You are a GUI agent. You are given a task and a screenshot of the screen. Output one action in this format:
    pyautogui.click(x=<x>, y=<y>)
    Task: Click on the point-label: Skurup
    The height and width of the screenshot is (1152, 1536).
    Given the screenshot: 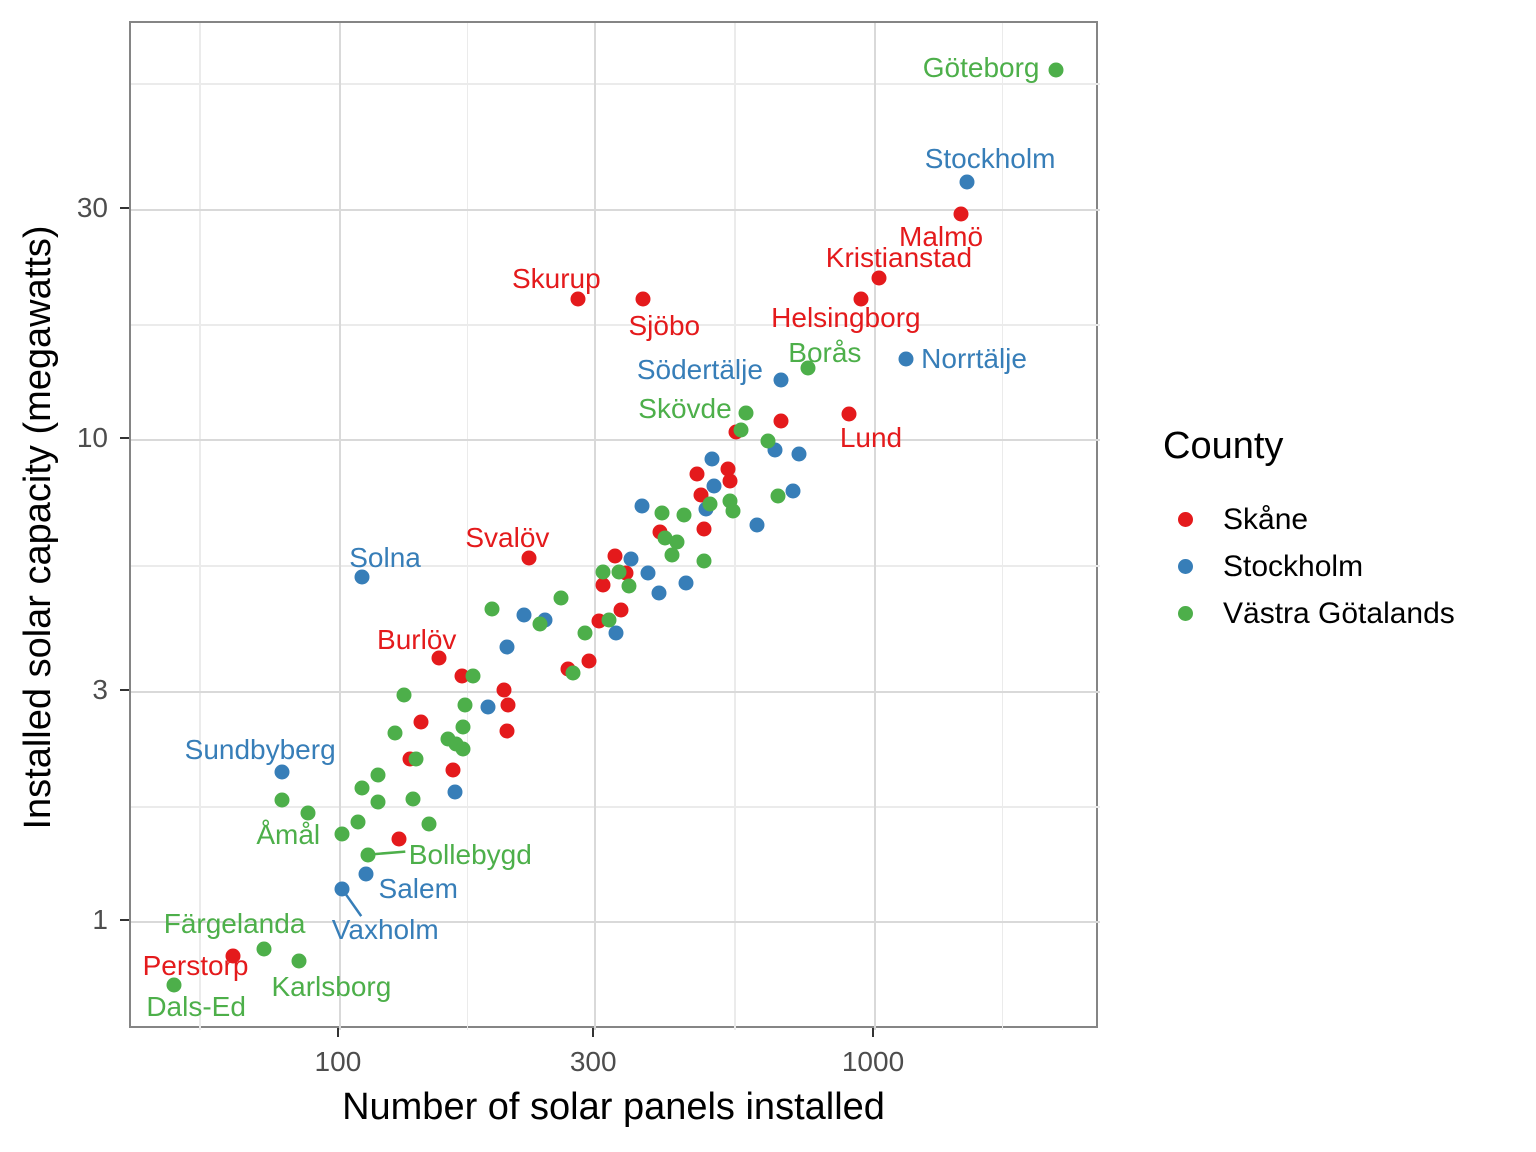 What is the action you would take?
    pyautogui.click(x=556, y=279)
    